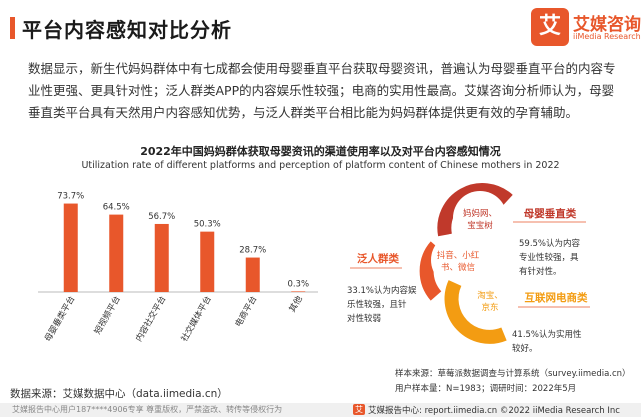 This screenshot has height=417, width=641. I want to click on category-description: 41.5%认为实用性, so click(547, 334).